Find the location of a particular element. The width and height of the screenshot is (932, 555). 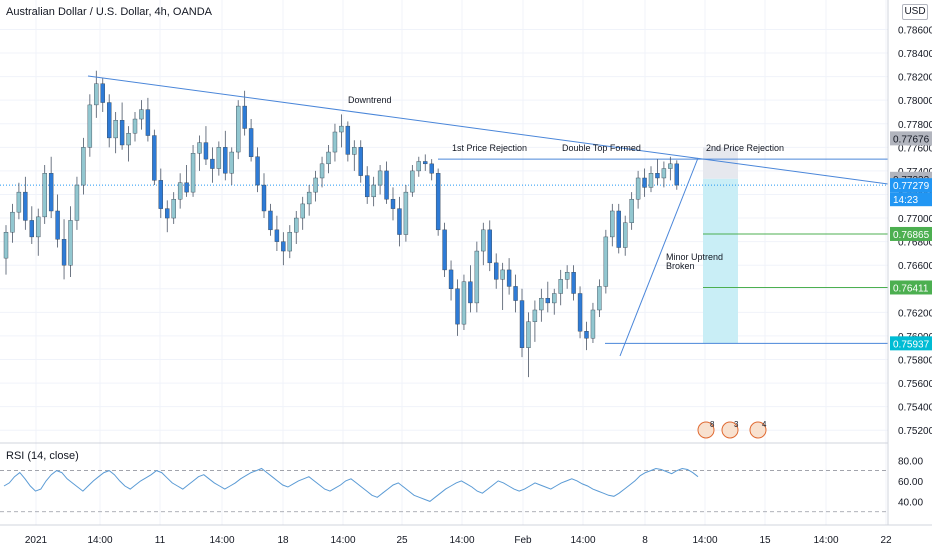

price-tick-label: 0.76800 is located at coordinates (915, 243).